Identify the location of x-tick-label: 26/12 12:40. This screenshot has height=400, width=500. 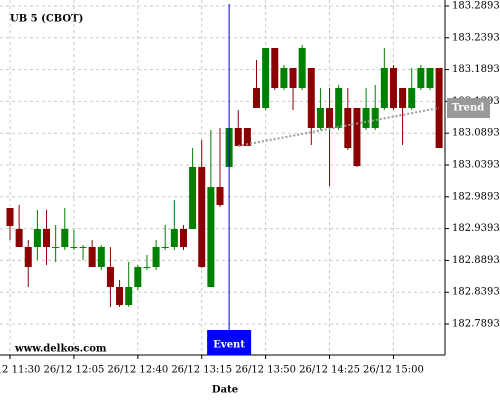
(137, 370).